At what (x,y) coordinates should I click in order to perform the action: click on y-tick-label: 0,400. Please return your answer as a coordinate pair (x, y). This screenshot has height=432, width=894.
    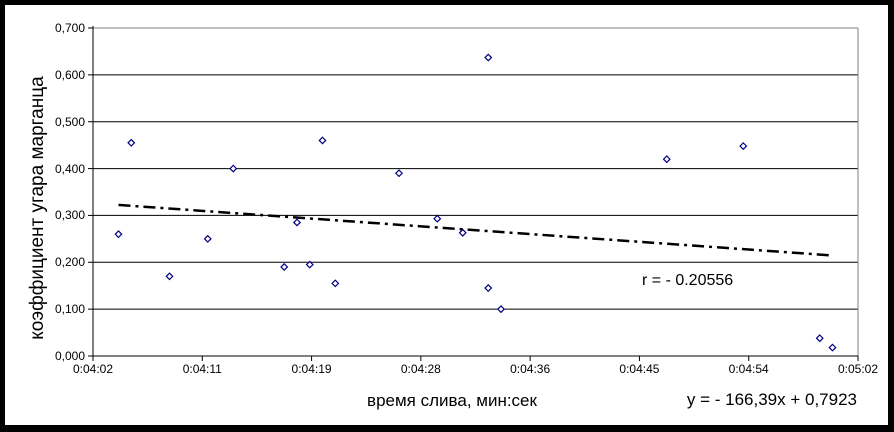
    Looking at the image, I should click on (69, 168).